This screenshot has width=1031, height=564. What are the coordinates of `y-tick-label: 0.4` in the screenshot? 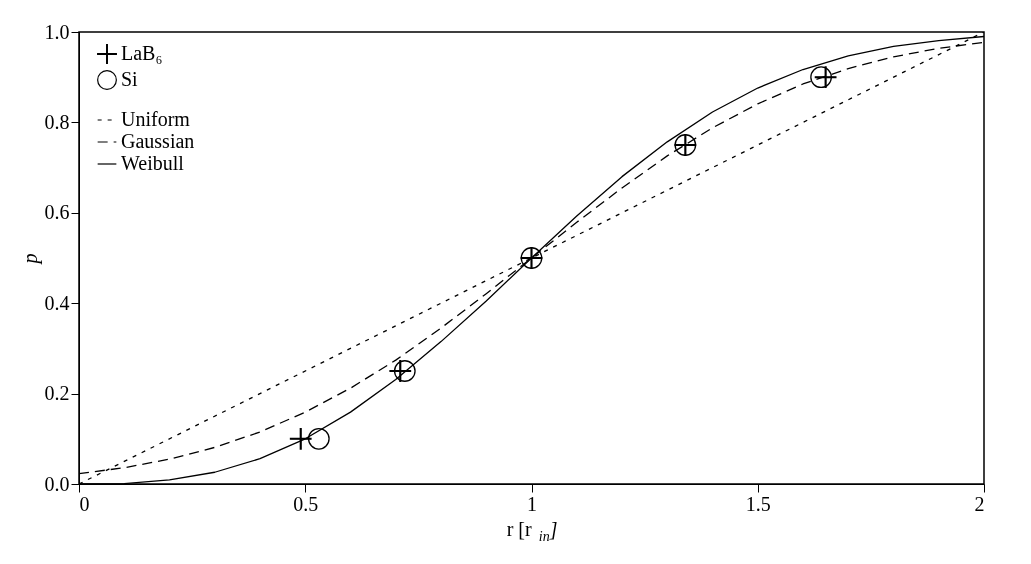 It's located at (57, 302).